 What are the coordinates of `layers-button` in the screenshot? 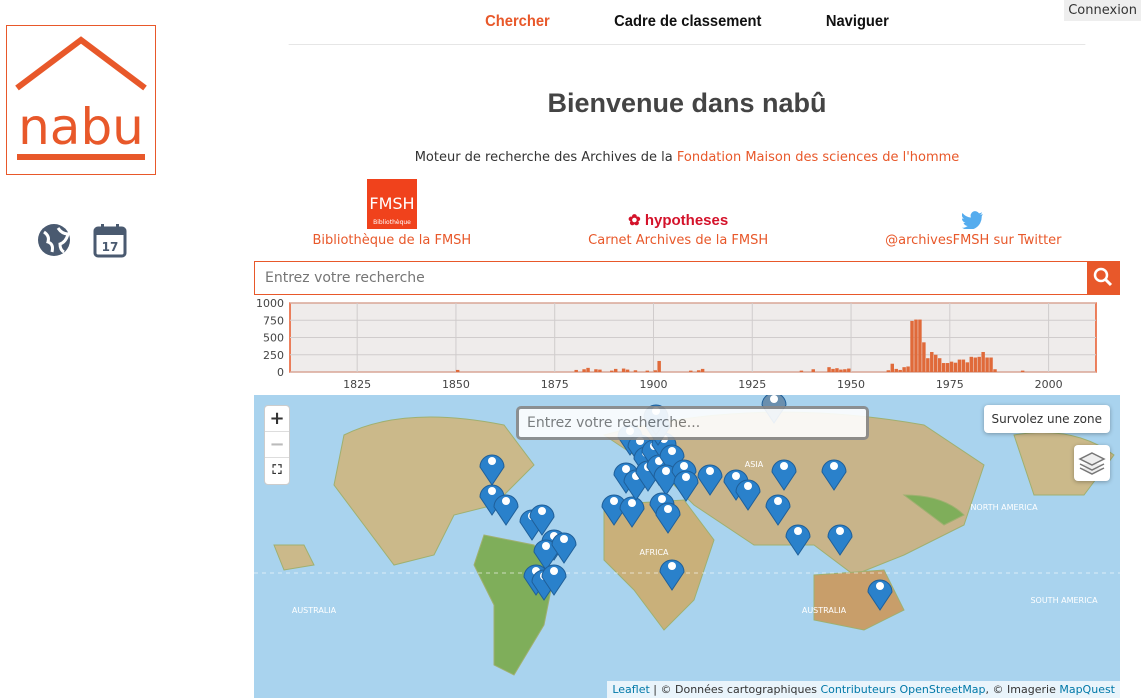 It's located at (1092, 463).